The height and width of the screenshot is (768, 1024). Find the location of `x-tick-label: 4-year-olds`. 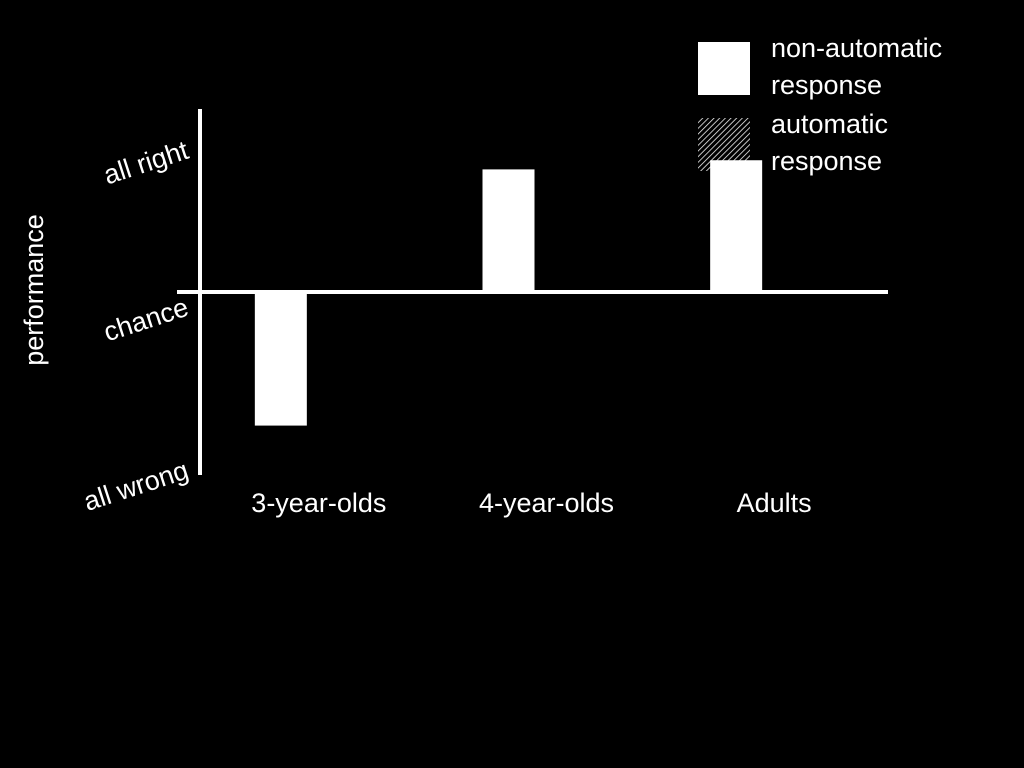

x-tick-label: 4-year-olds is located at coordinates (546, 503).